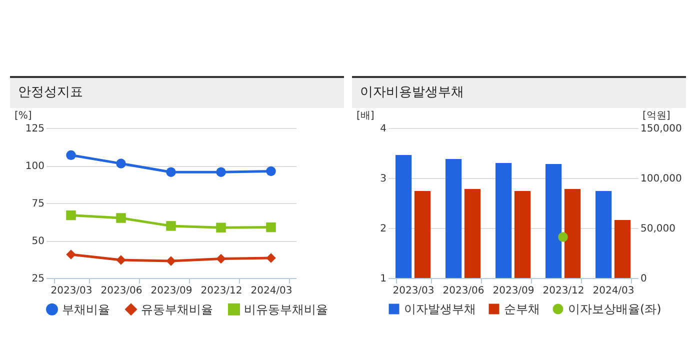 The height and width of the screenshot is (342, 697). I want to click on y-axis-title: [%], so click(23, 116).